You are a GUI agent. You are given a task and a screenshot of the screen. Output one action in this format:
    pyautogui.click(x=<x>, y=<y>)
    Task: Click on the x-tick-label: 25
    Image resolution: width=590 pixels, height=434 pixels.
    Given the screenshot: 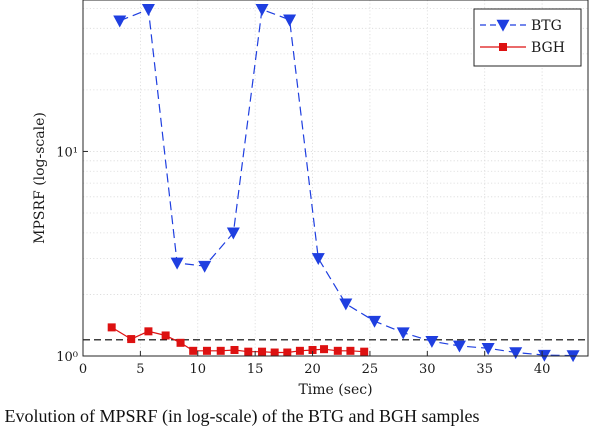 What is the action you would take?
    pyautogui.click(x=370, y=369)
    